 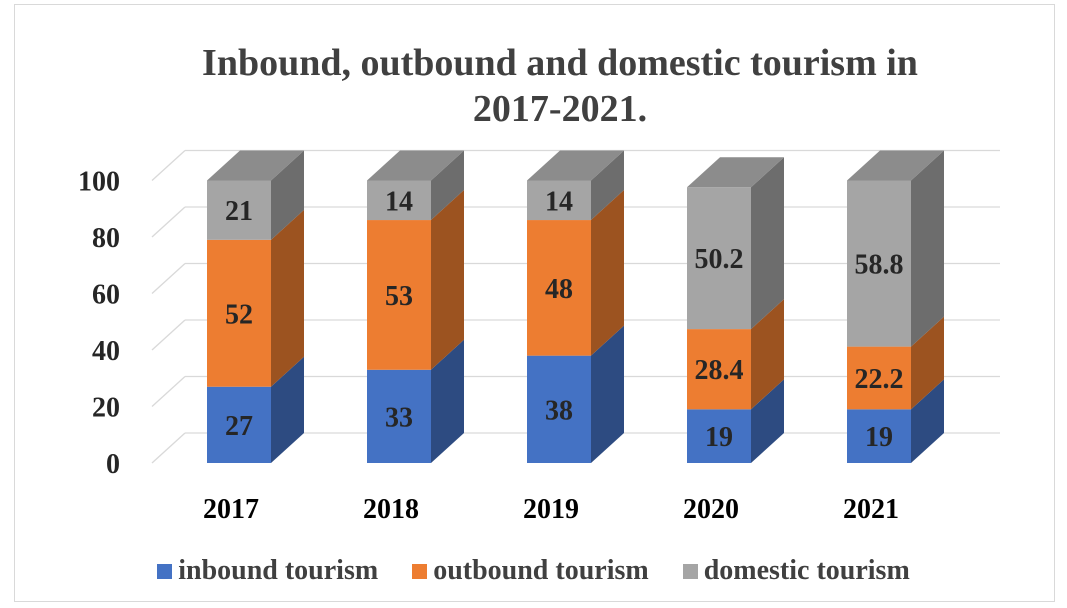 I want to click on legend-label-inbound: inbound tourism, so click(x=278, y=570).